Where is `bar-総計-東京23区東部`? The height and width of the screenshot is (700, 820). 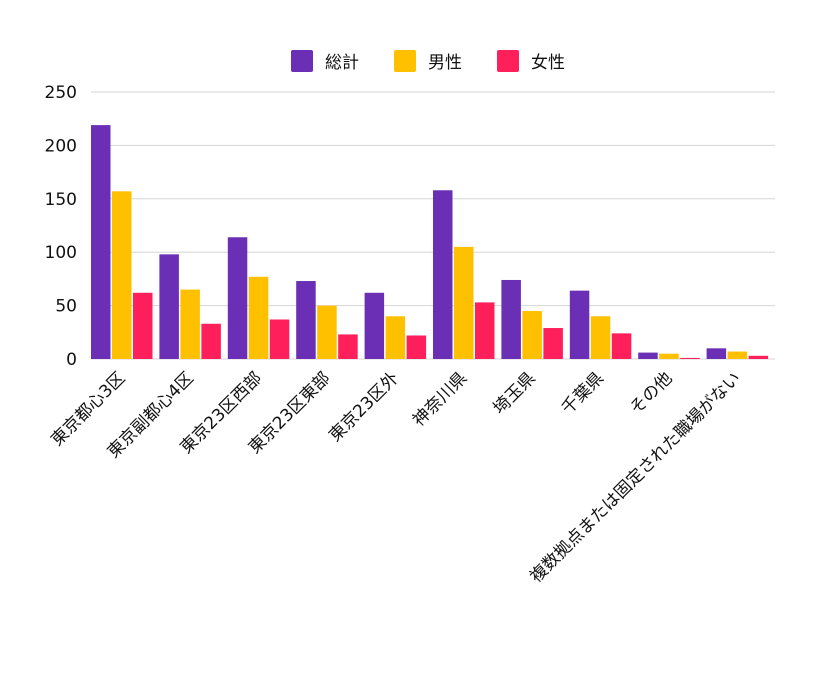 bar-総計-東京23区東部 is located at coordinates (306, 320).